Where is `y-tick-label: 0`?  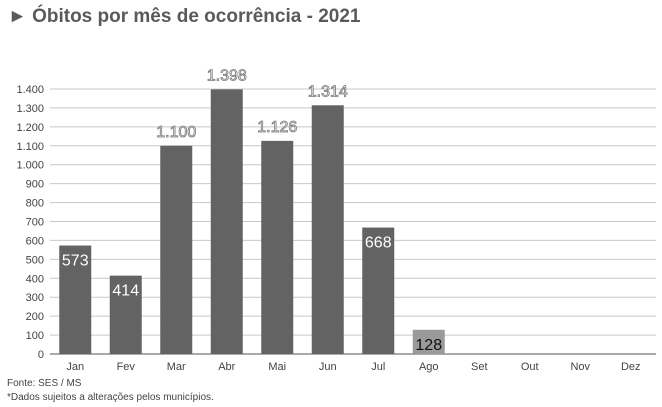
y-tick-label: 0 is located at coordinates (41, 355).